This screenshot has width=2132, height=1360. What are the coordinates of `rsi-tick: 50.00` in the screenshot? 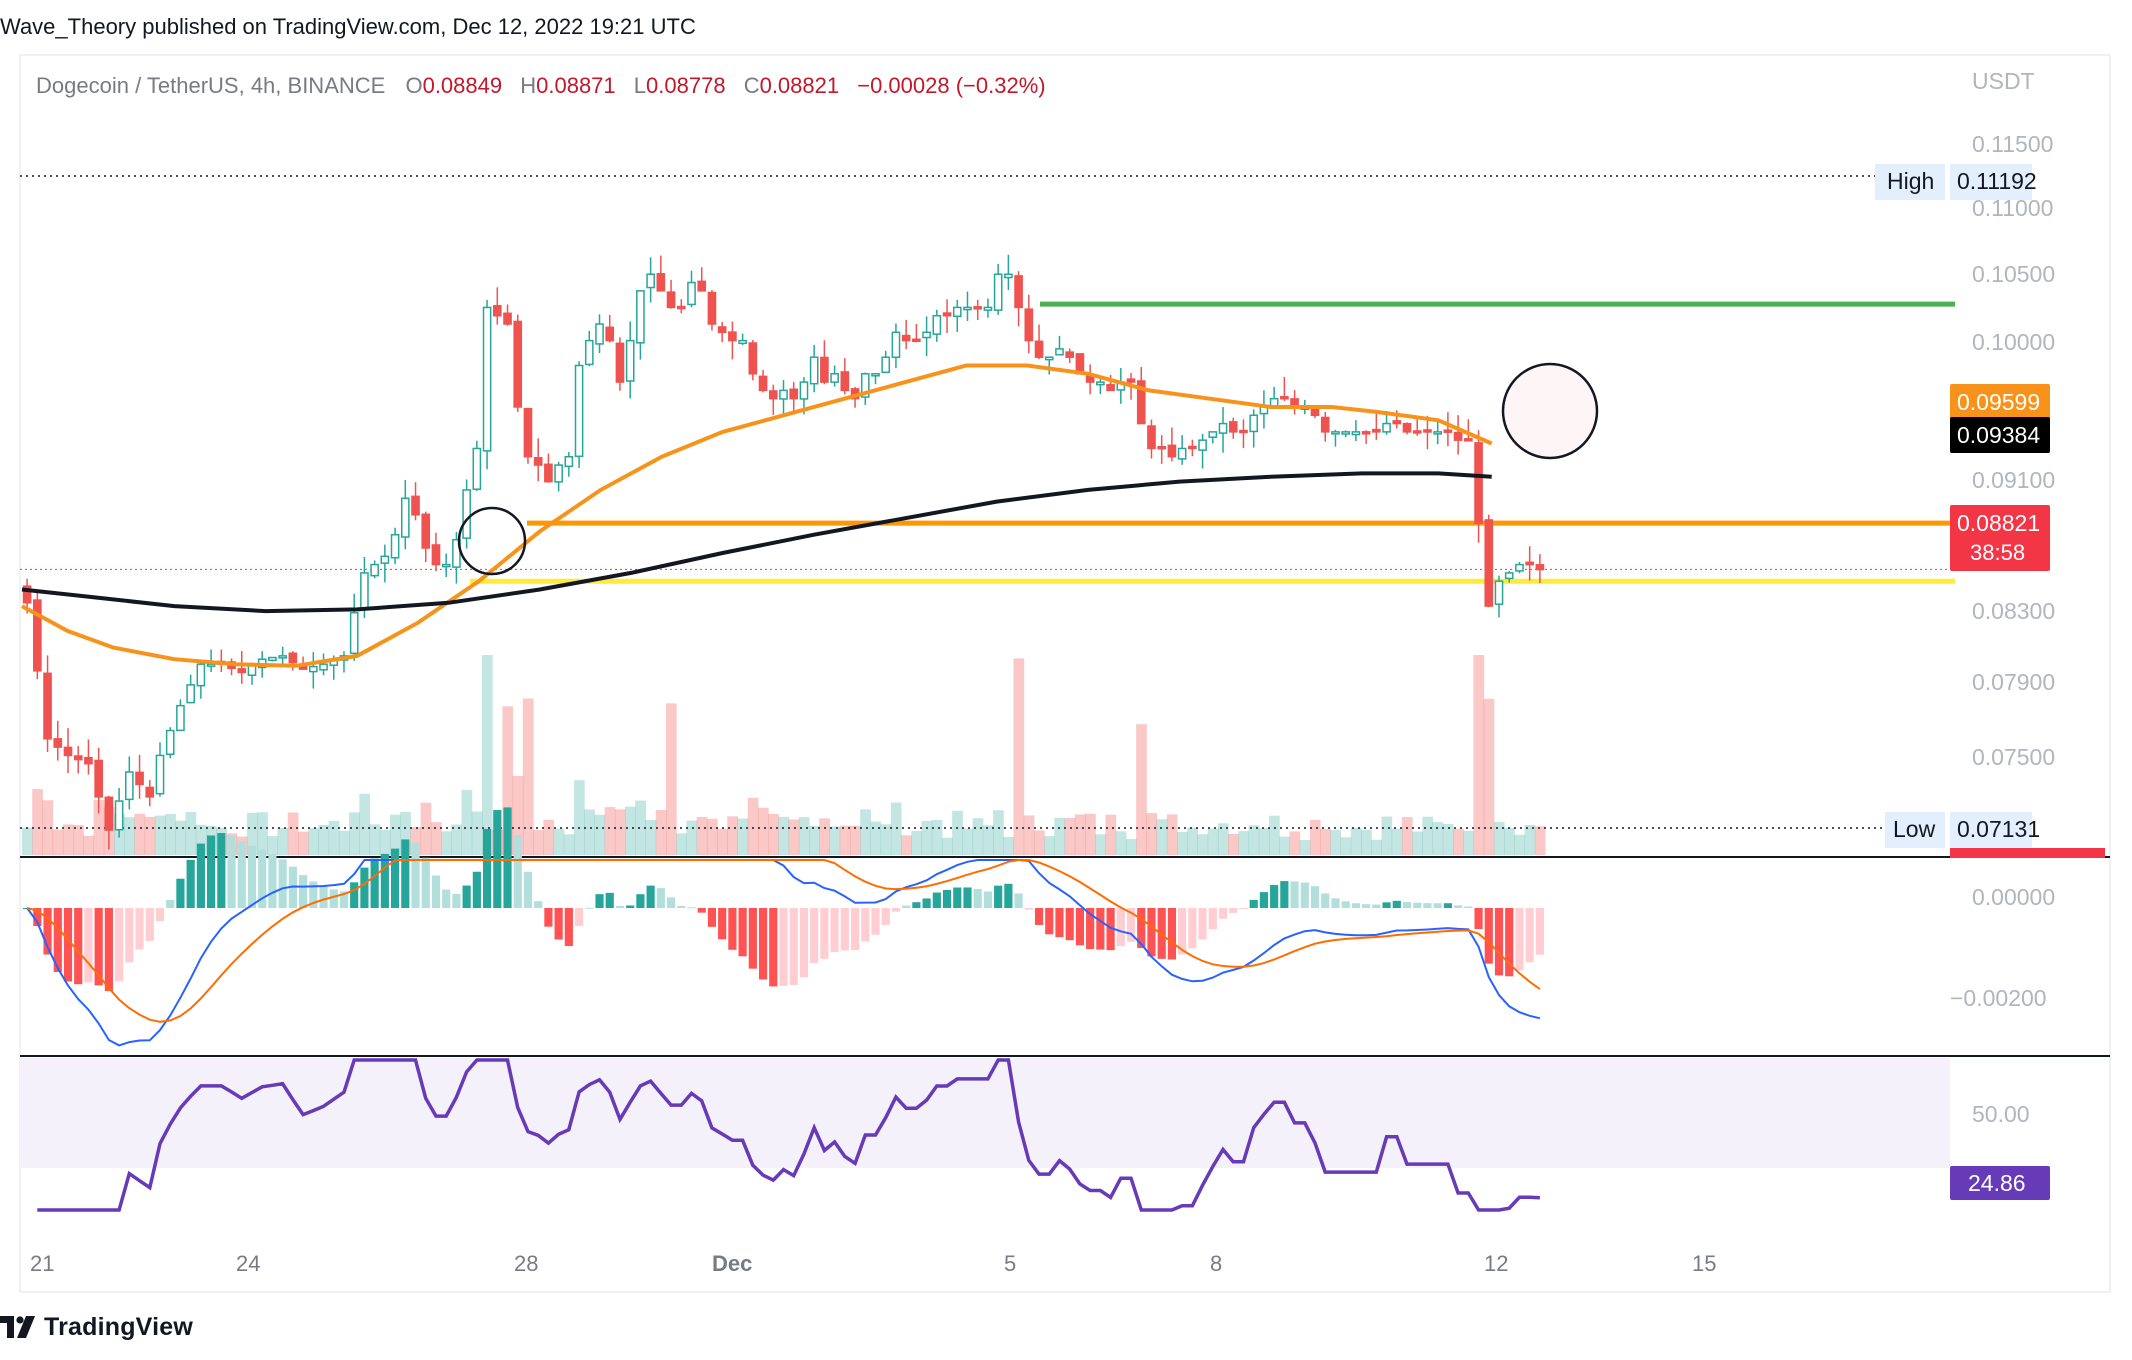 It's located at (2001, 1114).